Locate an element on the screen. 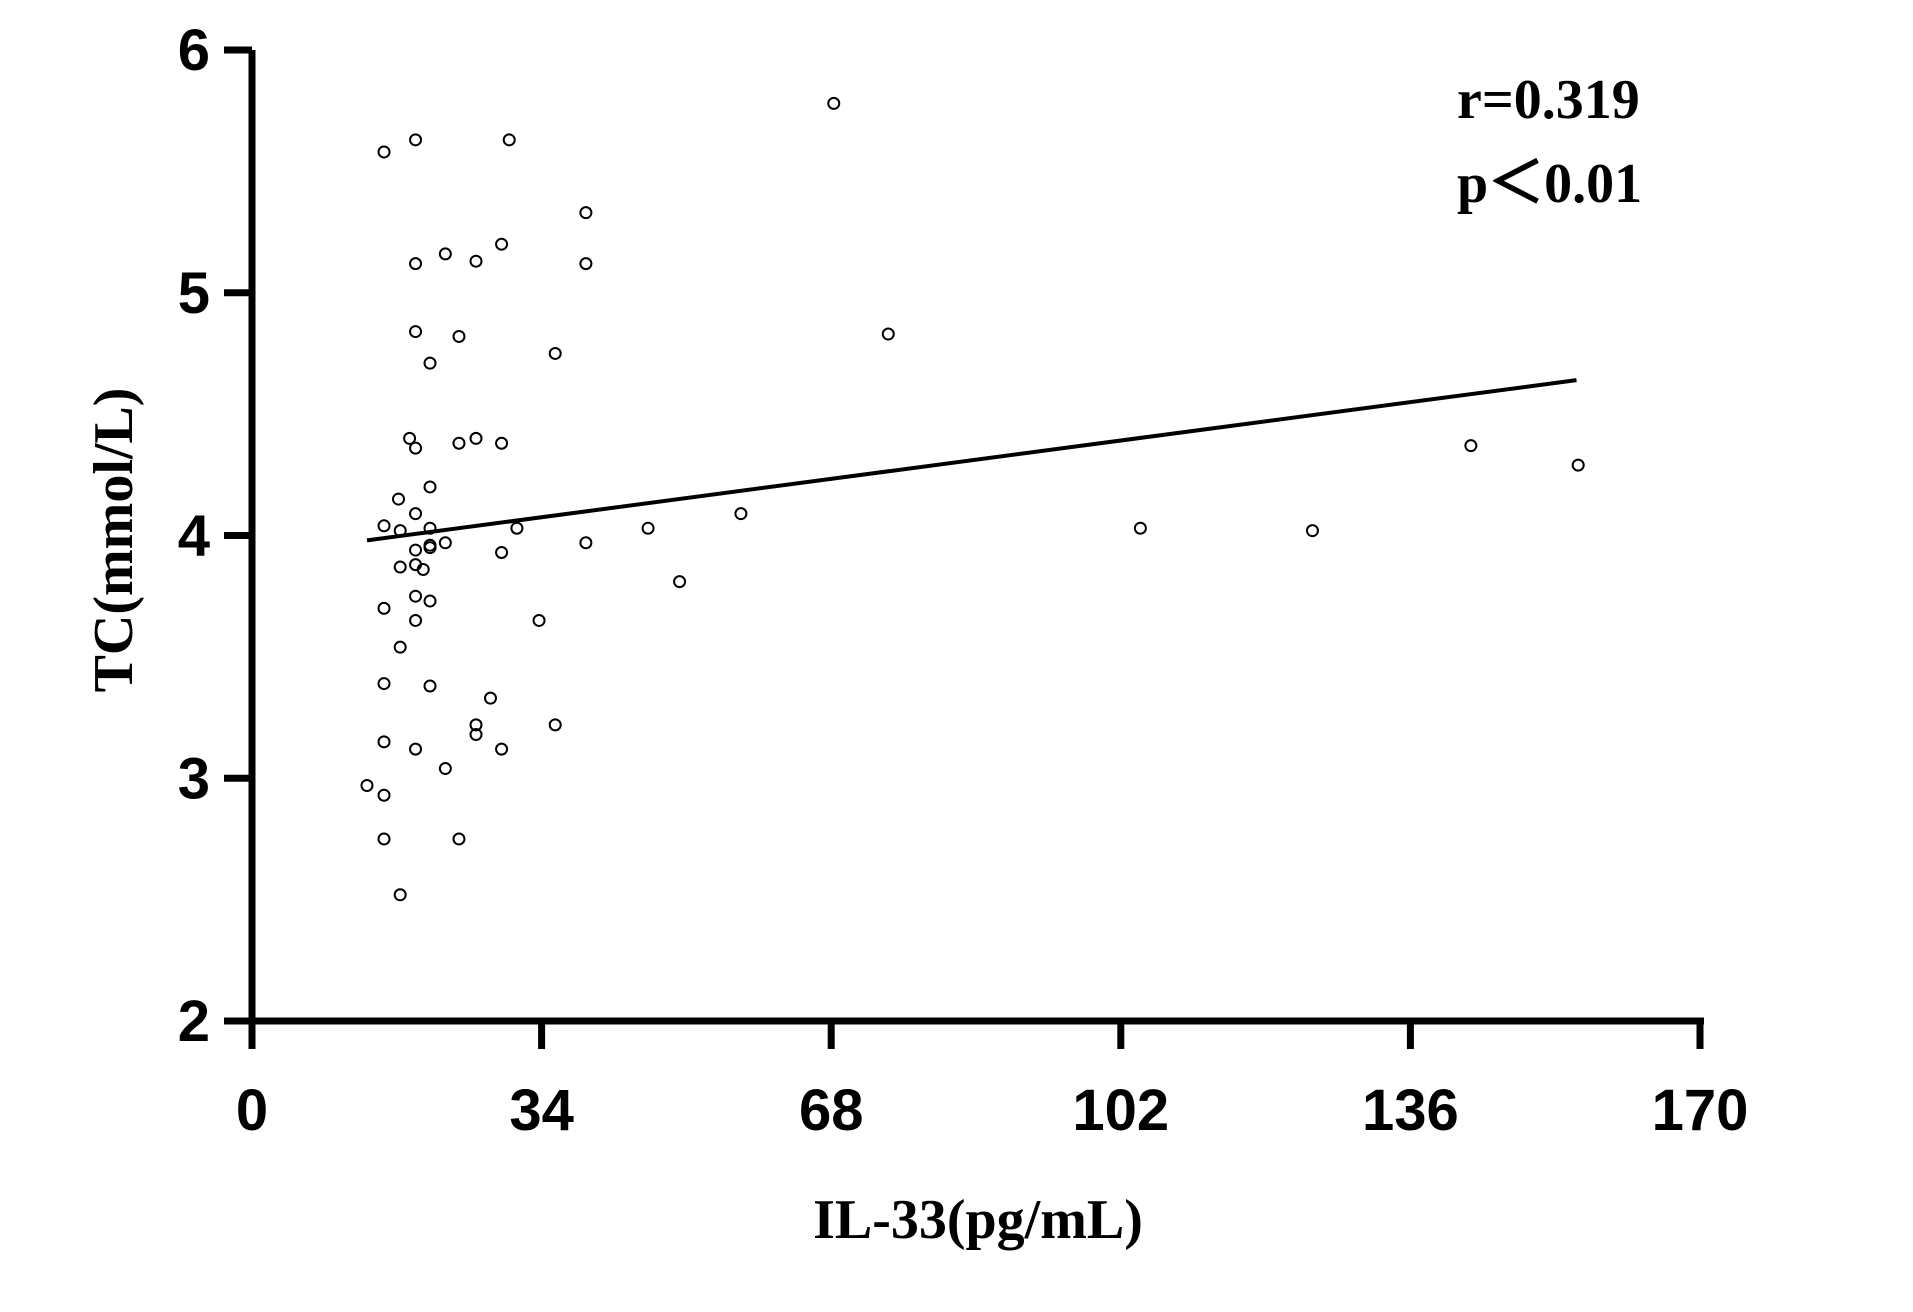  x-axis-title: IL-33(pg/mL) is located at coordinates (978, 1220).